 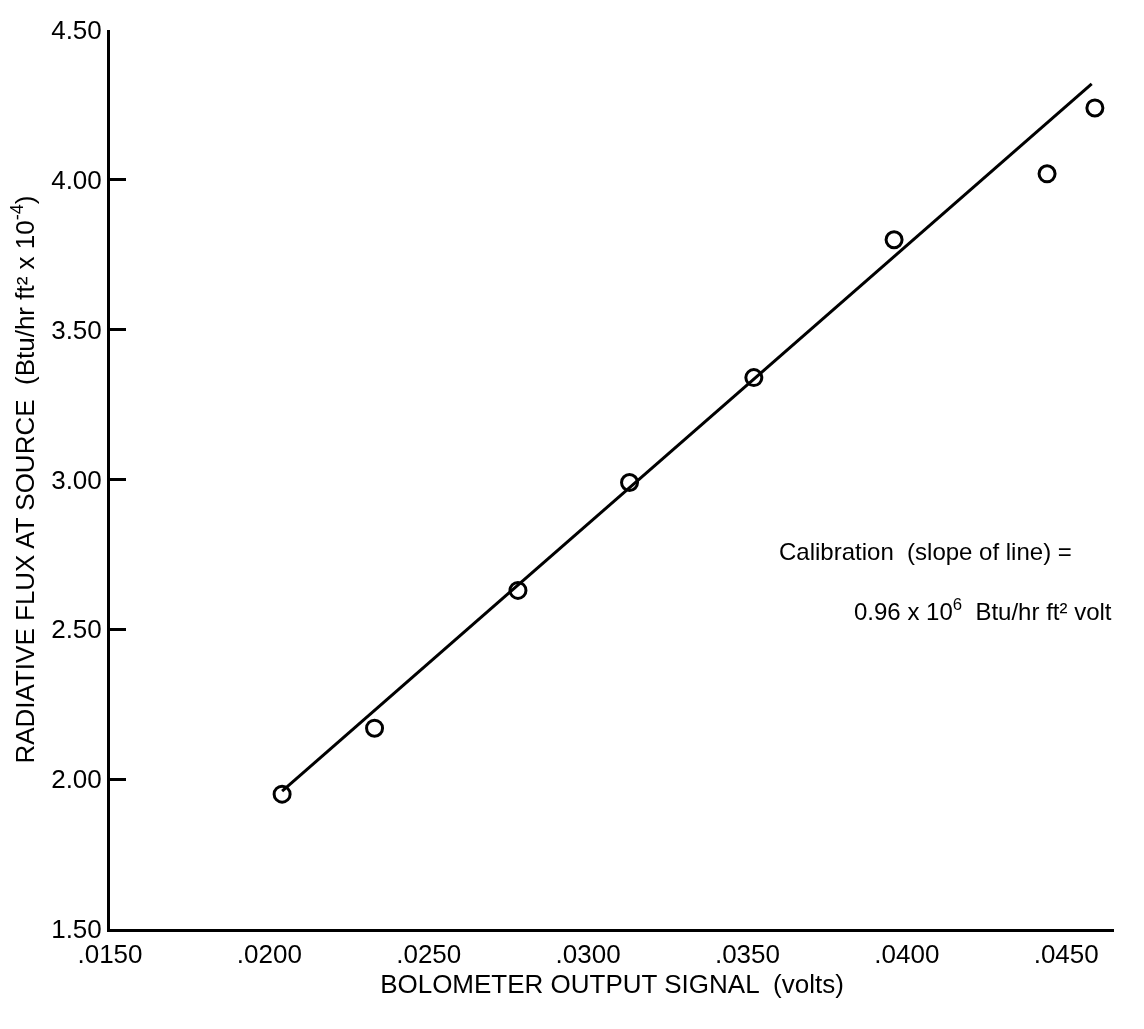 What do you see at coordinates (429, 954) in the screenshot?
I see `x-tick-label: .0250` at bounding box center [429, 954].